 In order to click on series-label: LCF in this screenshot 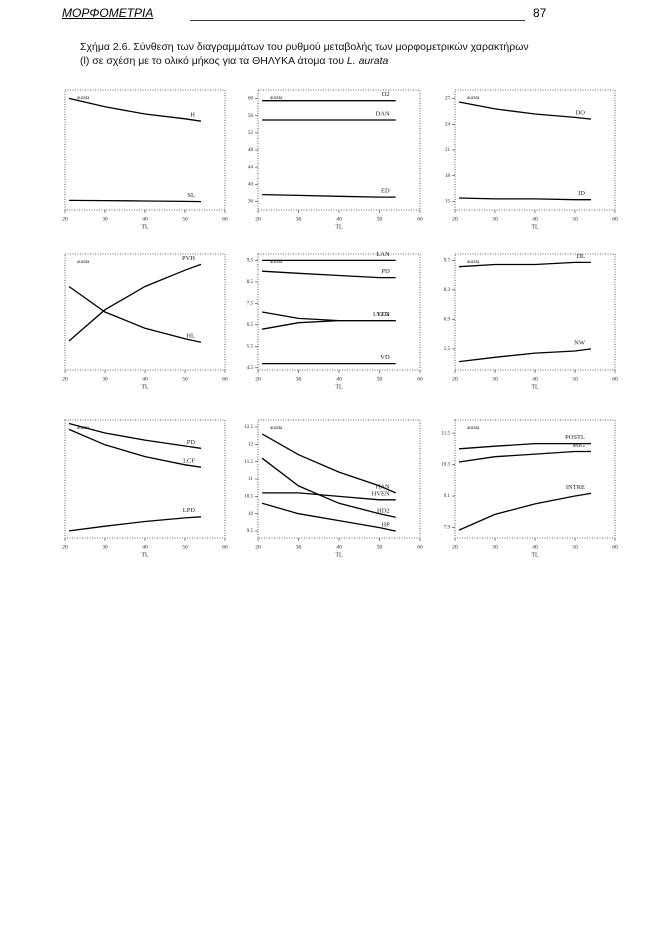, I will do `click(189, 461)`.